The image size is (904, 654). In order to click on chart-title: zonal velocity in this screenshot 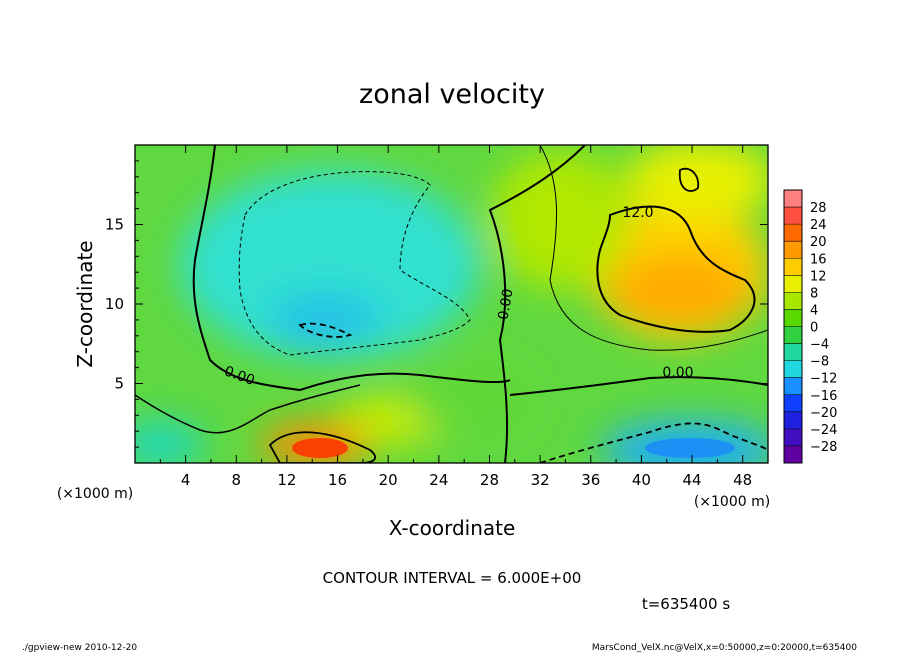, I will do `click(452, 94)`.